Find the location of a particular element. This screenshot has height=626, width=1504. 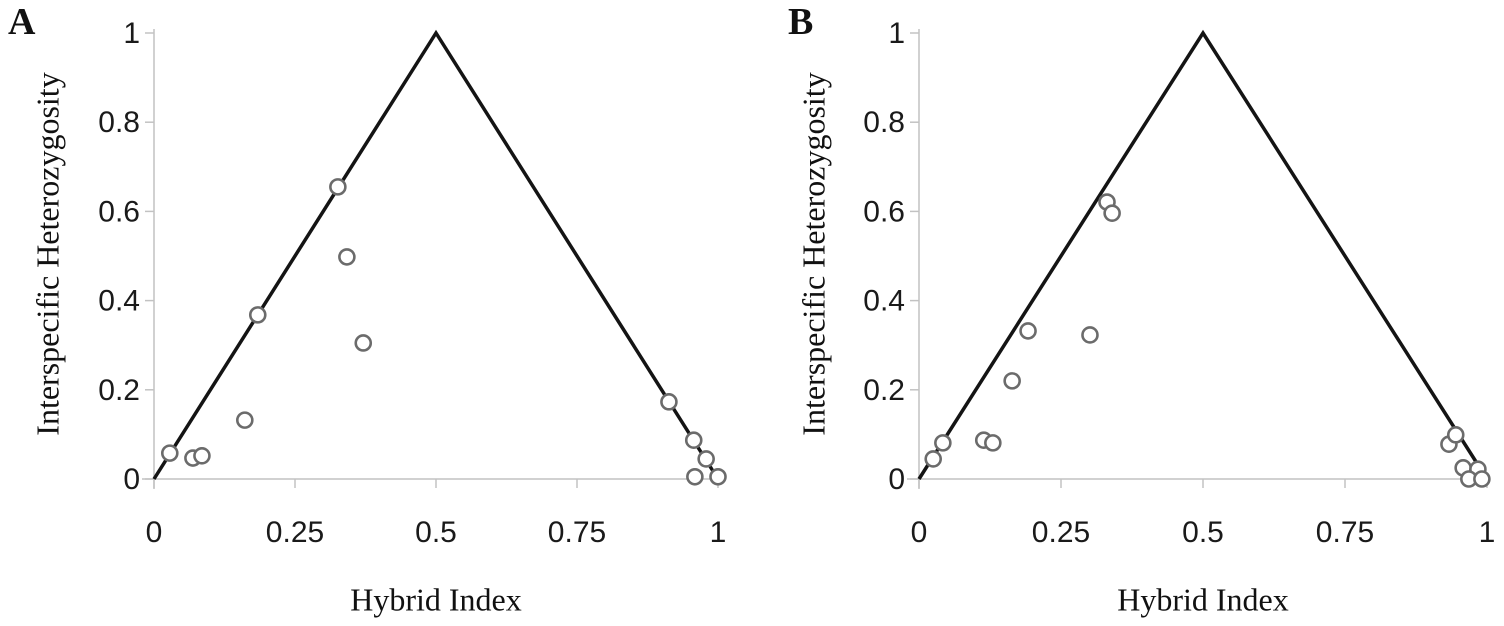

panel-b-letter: B is located at coordinates (801, 22).